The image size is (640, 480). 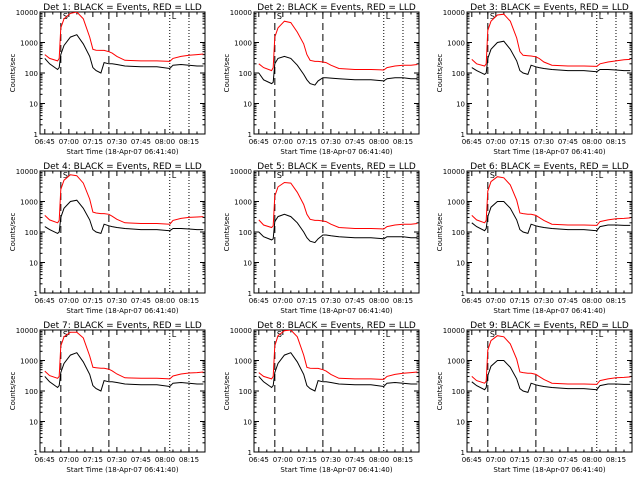 What do you see at coordinates (336, 167) in the screenshot?
I see `panel-title: Det 5: BLACK = Events, RED = LLD` at bounding box center [336, 167].